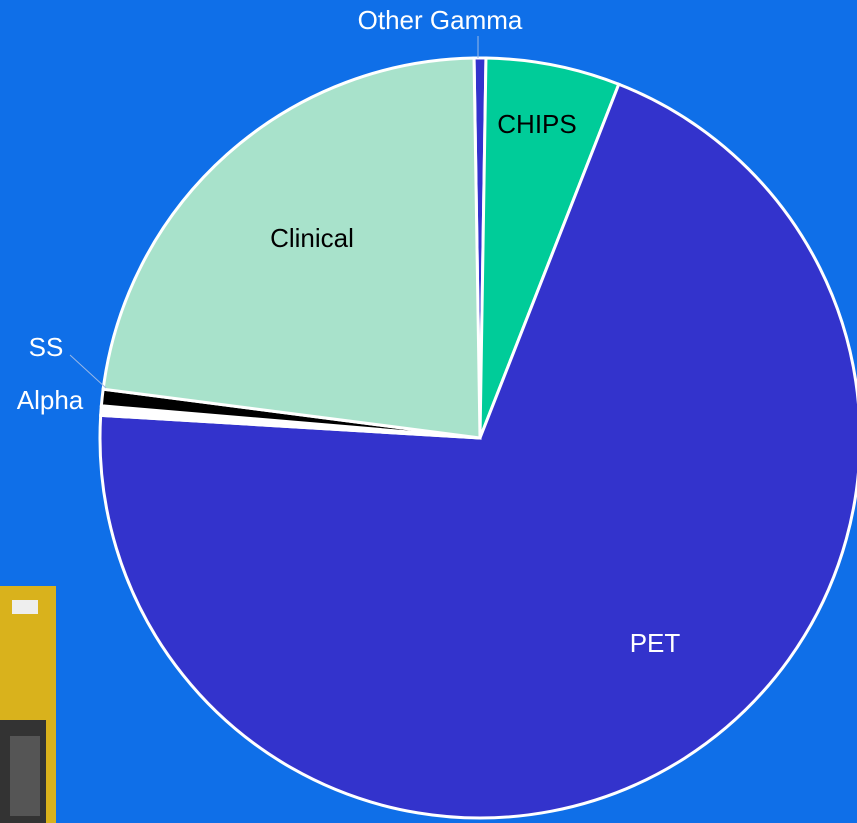 Image resolution: width=857 pixels, height=823 pixels. Describe the element at coordinates (88, 371) in the screenshot. I see `leader-line` at that location.